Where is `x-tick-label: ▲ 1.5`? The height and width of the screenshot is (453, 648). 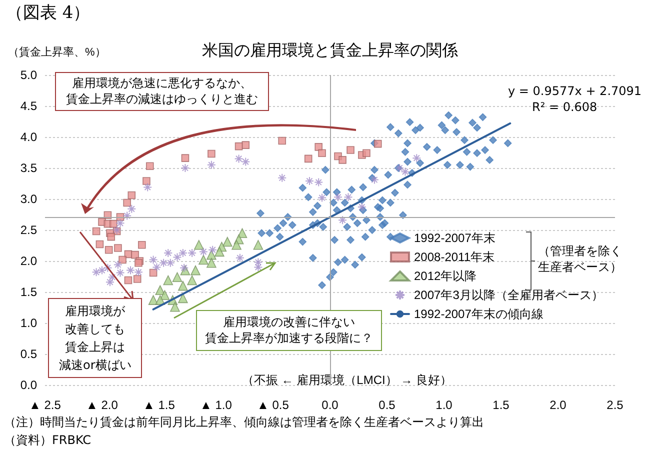
x-tick-label: ▲ 1.5 is located at coordinates (159, 405).